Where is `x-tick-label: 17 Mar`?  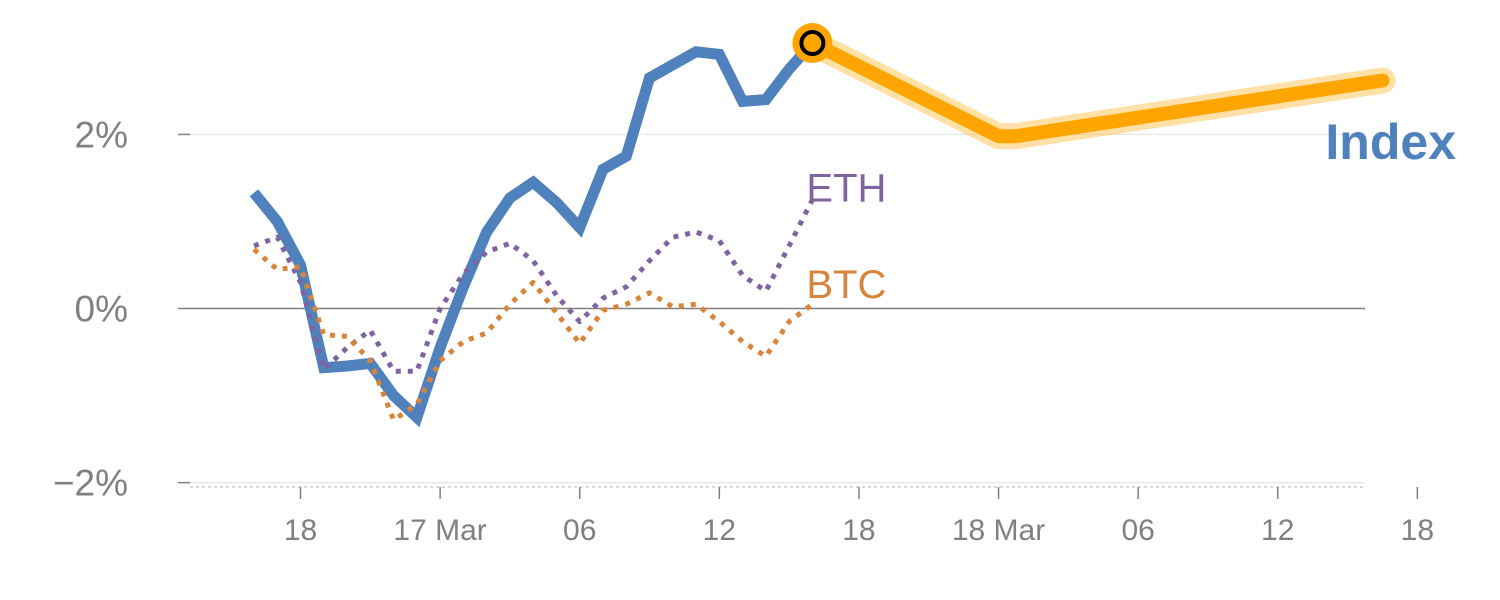
x-tick-label: 17 Mar is located at coordinates (439, 530).